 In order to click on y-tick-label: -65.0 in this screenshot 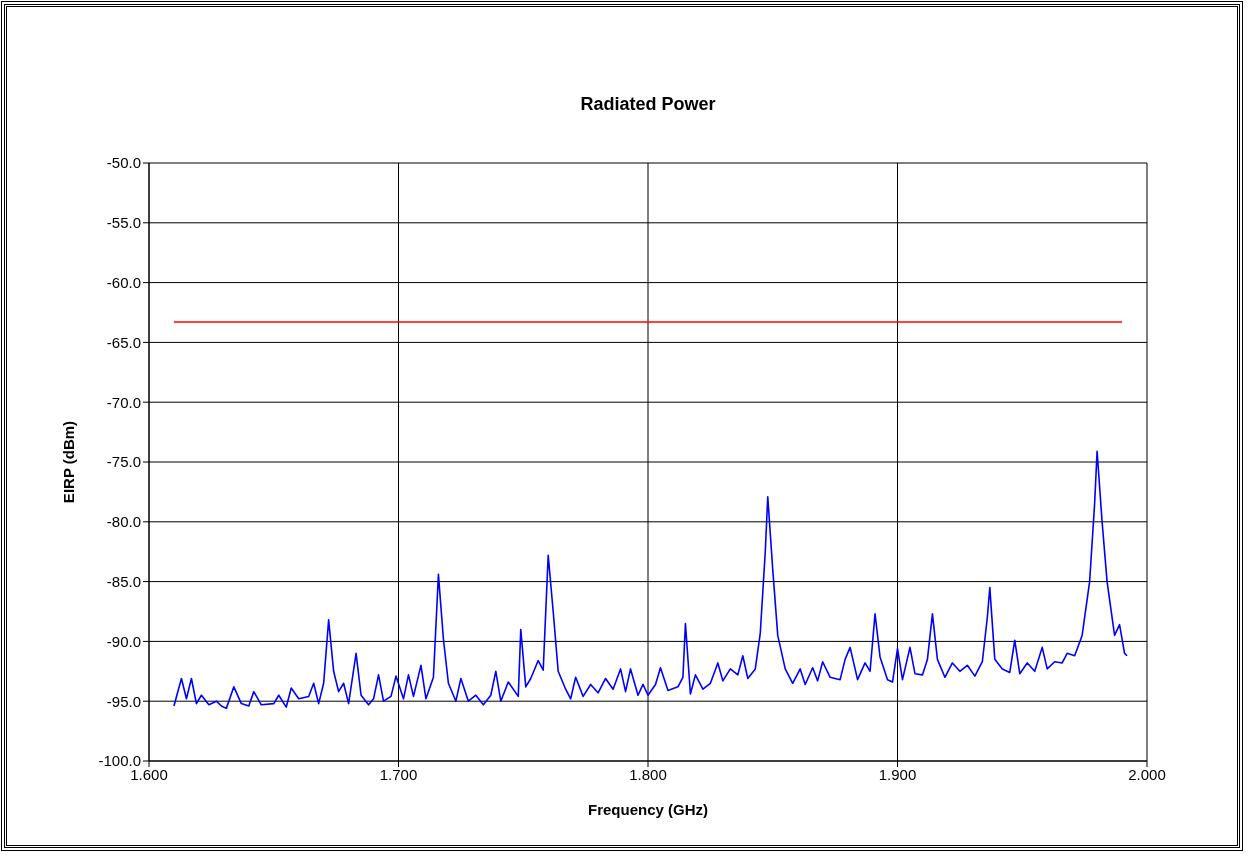, I will do `click(123, 342)`.